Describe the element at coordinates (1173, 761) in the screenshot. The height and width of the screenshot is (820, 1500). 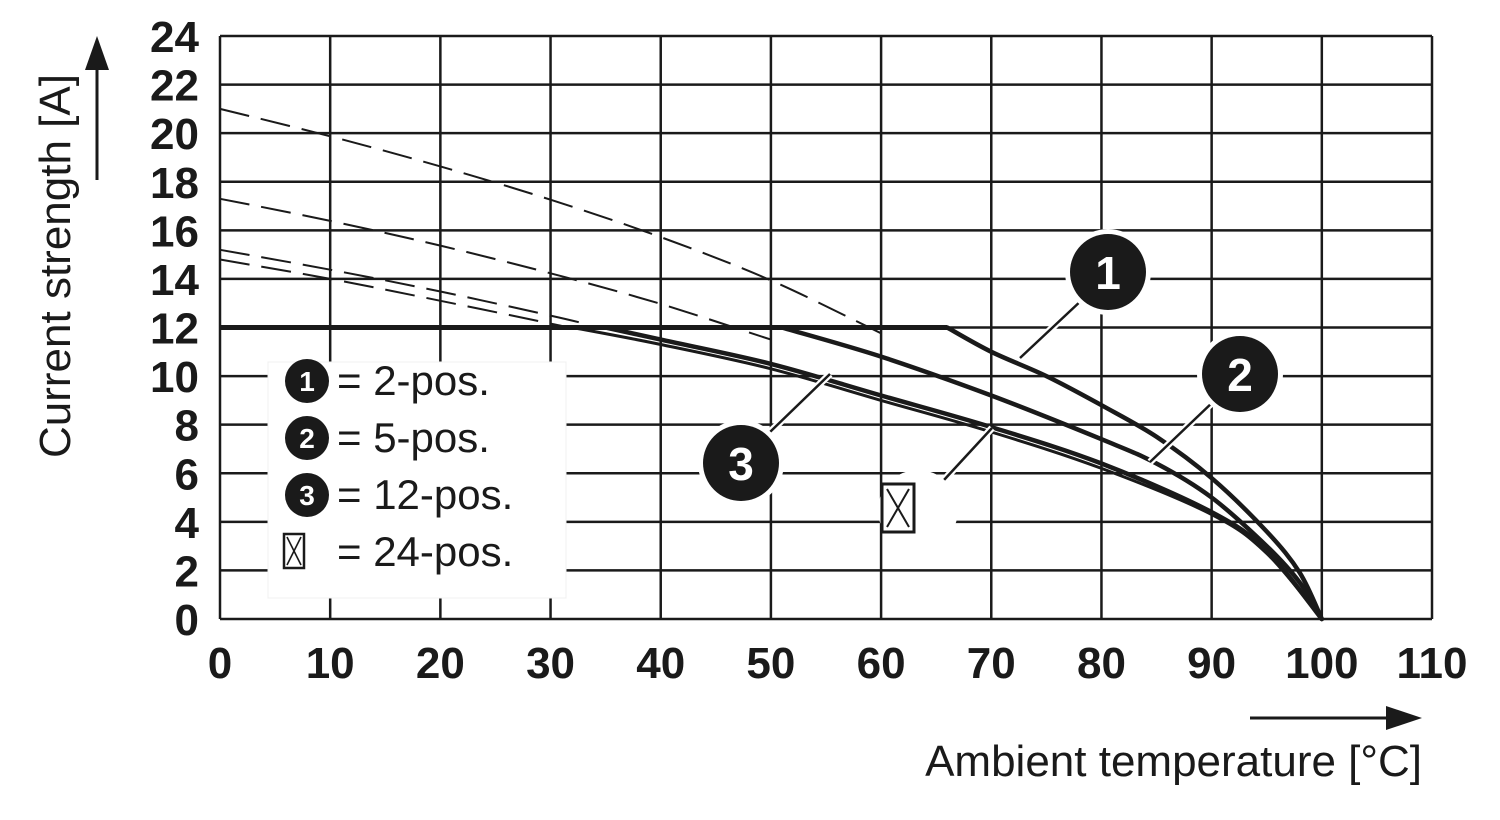
I see `x-axis-title: Ambient temperature [°C]` at that location.